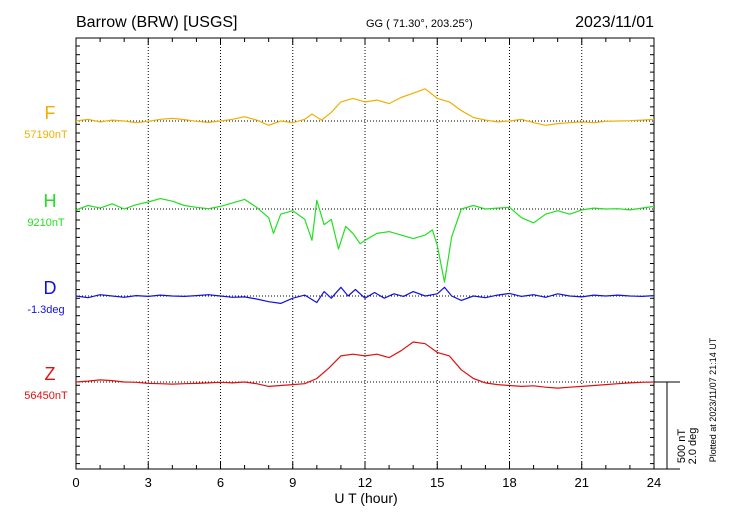  I want to click on x-tick-label-6: 6, so click(220, 482).